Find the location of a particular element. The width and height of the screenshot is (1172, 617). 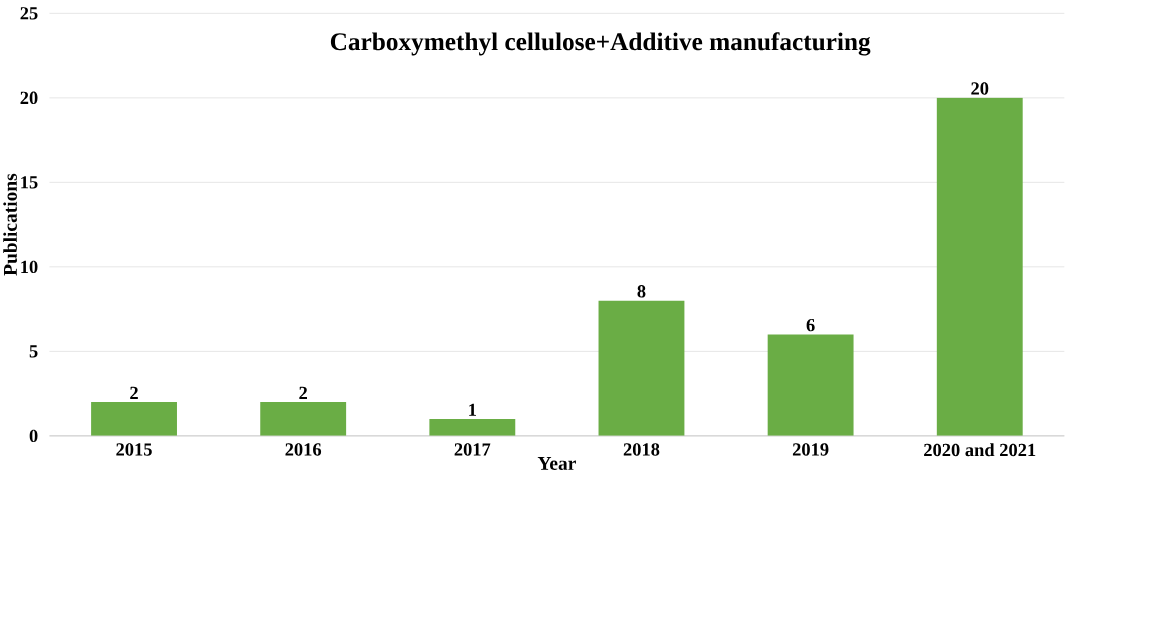

data-label: 20 is located at coordinates (980, 88).